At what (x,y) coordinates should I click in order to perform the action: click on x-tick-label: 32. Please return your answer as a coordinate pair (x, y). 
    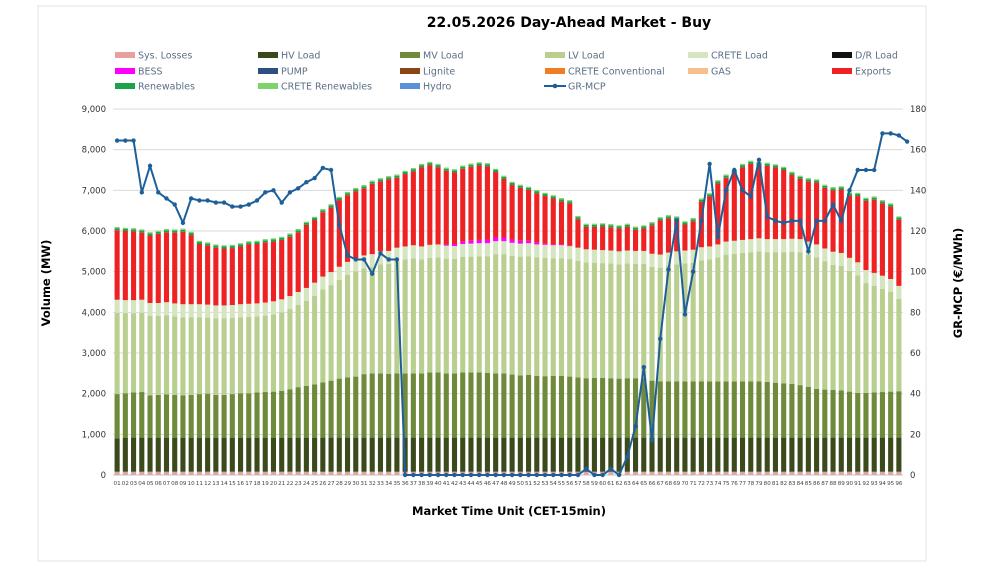
    Looking at the image, I should click on (372, 484).